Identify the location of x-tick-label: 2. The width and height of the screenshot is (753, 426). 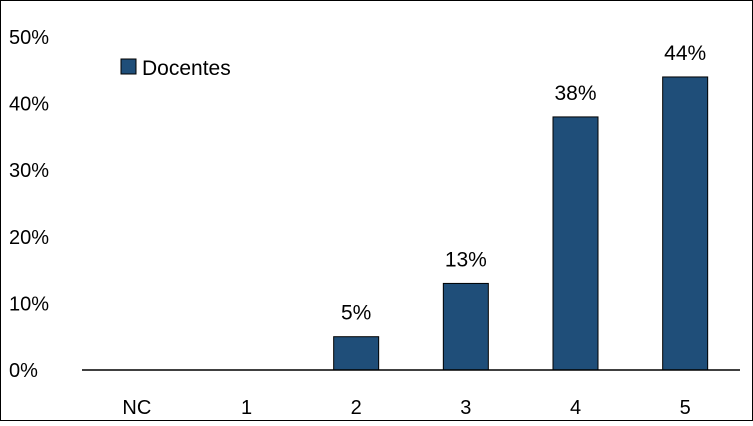
(356, 408).